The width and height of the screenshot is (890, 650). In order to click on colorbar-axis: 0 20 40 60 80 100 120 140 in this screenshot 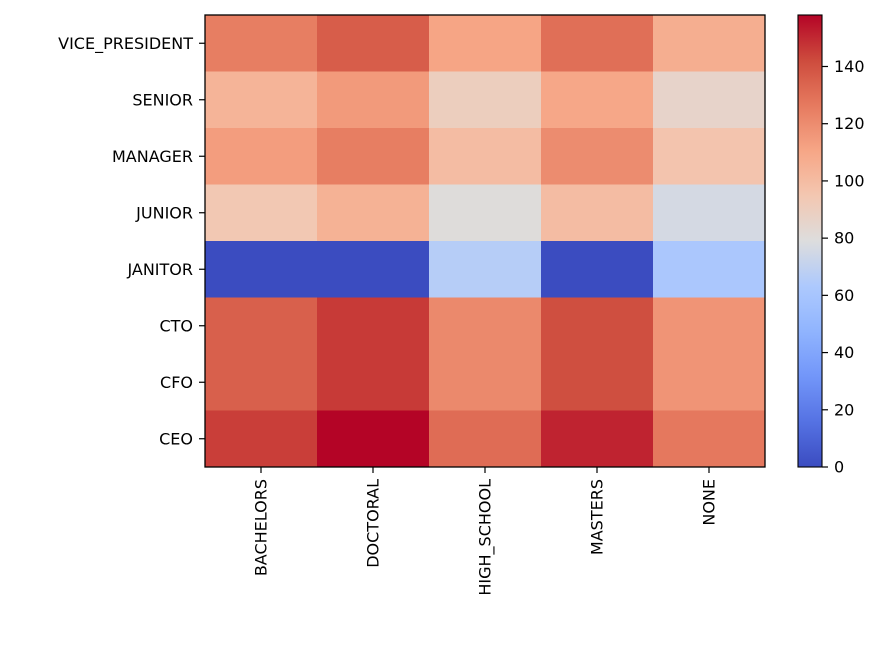, I will do `click(843, 267)`.